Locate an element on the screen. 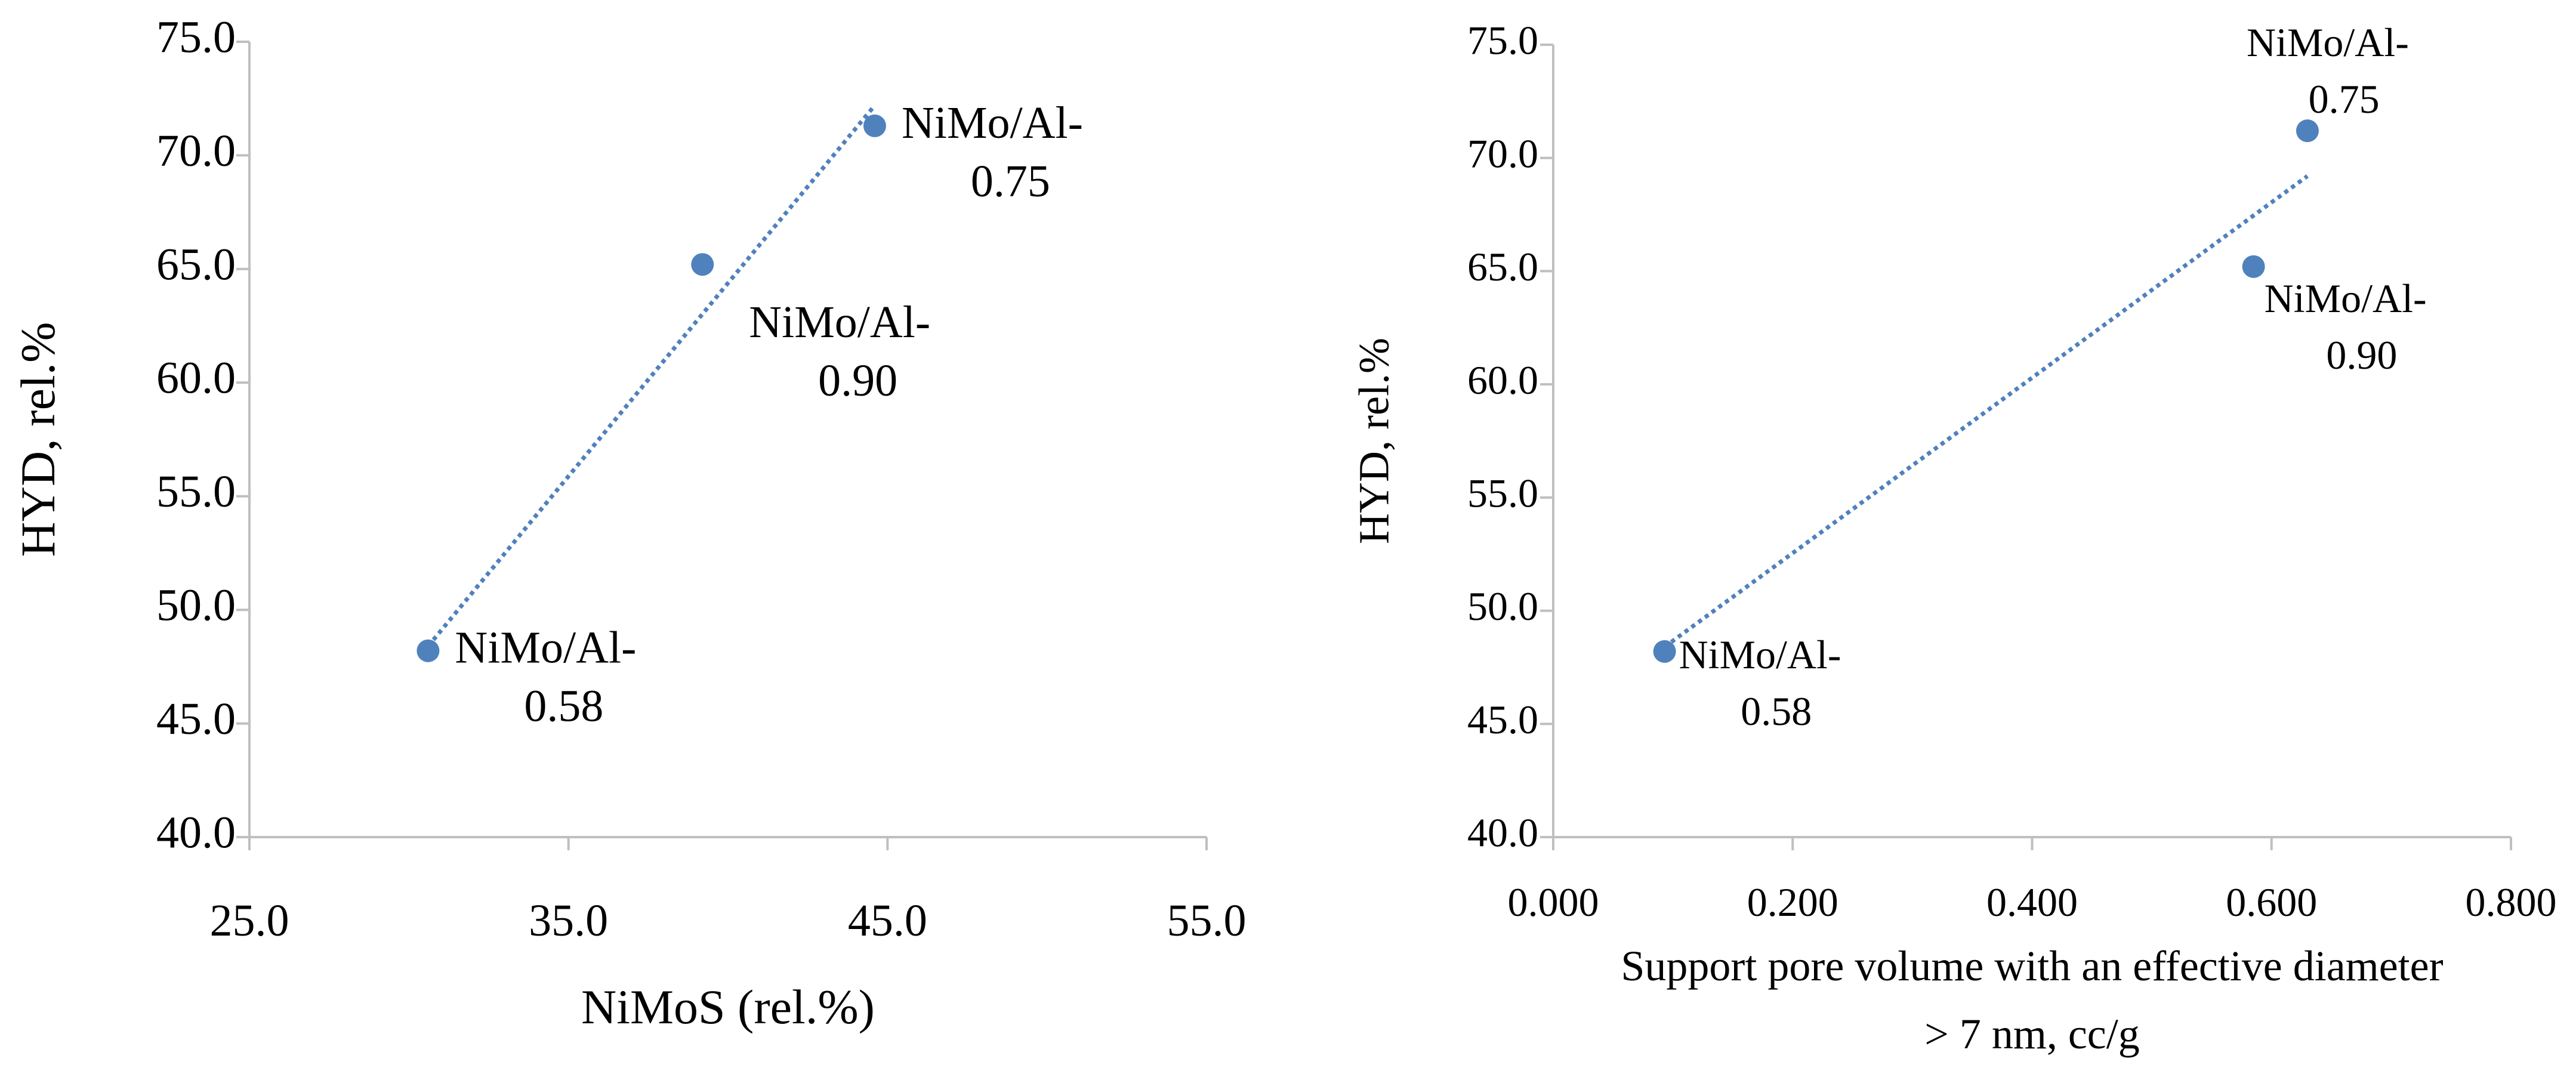 The height and width of the screenshot is (1074, 2576). x-tick-label: 0.800 is located at coordinates (2511, 902).